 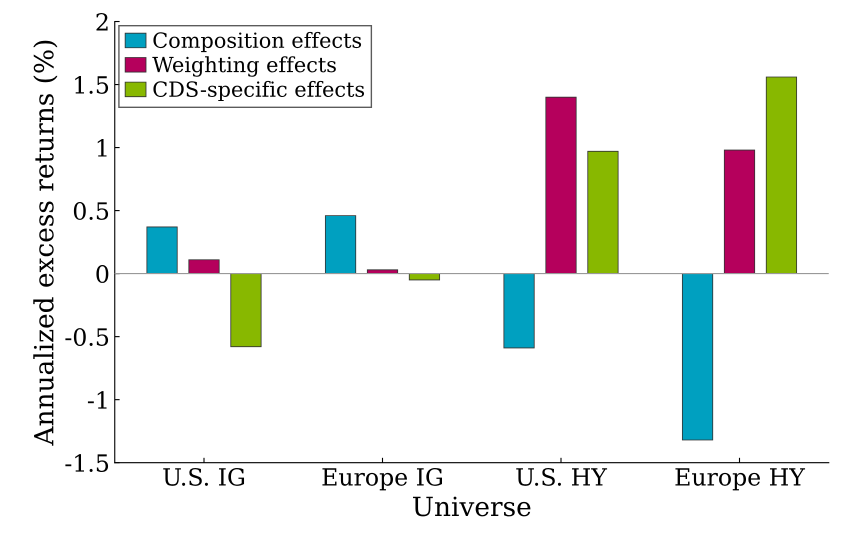 What do you see at coordinates (382, 479) in the screenshot?
I see `x-tick-label: Europe IG` at bounding box center [382, 479].